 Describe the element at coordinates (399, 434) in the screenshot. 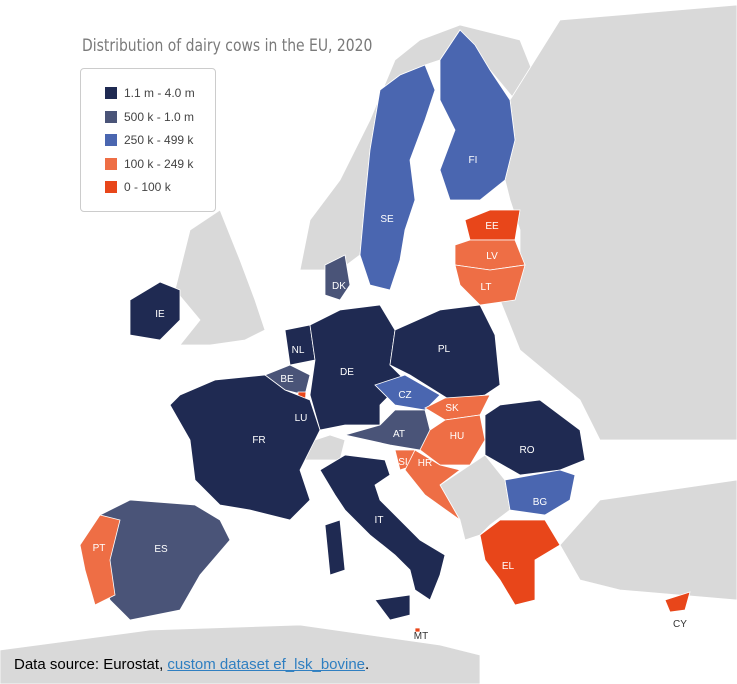

I see `country-label-at: AT` at that location.